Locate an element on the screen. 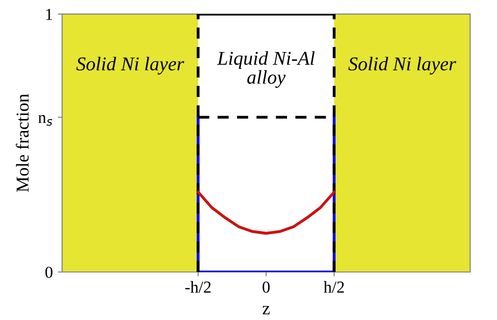  x-tick-label: -h/2 is located at coordinates (198, 287).